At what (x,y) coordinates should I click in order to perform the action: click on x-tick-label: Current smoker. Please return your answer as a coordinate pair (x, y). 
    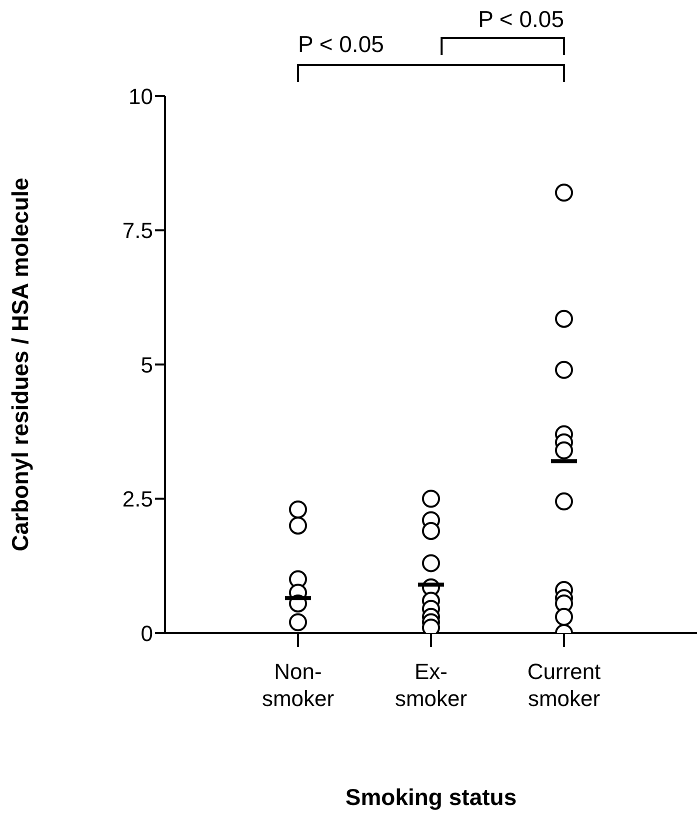
    Looking at the image, I should click on (564, 685).